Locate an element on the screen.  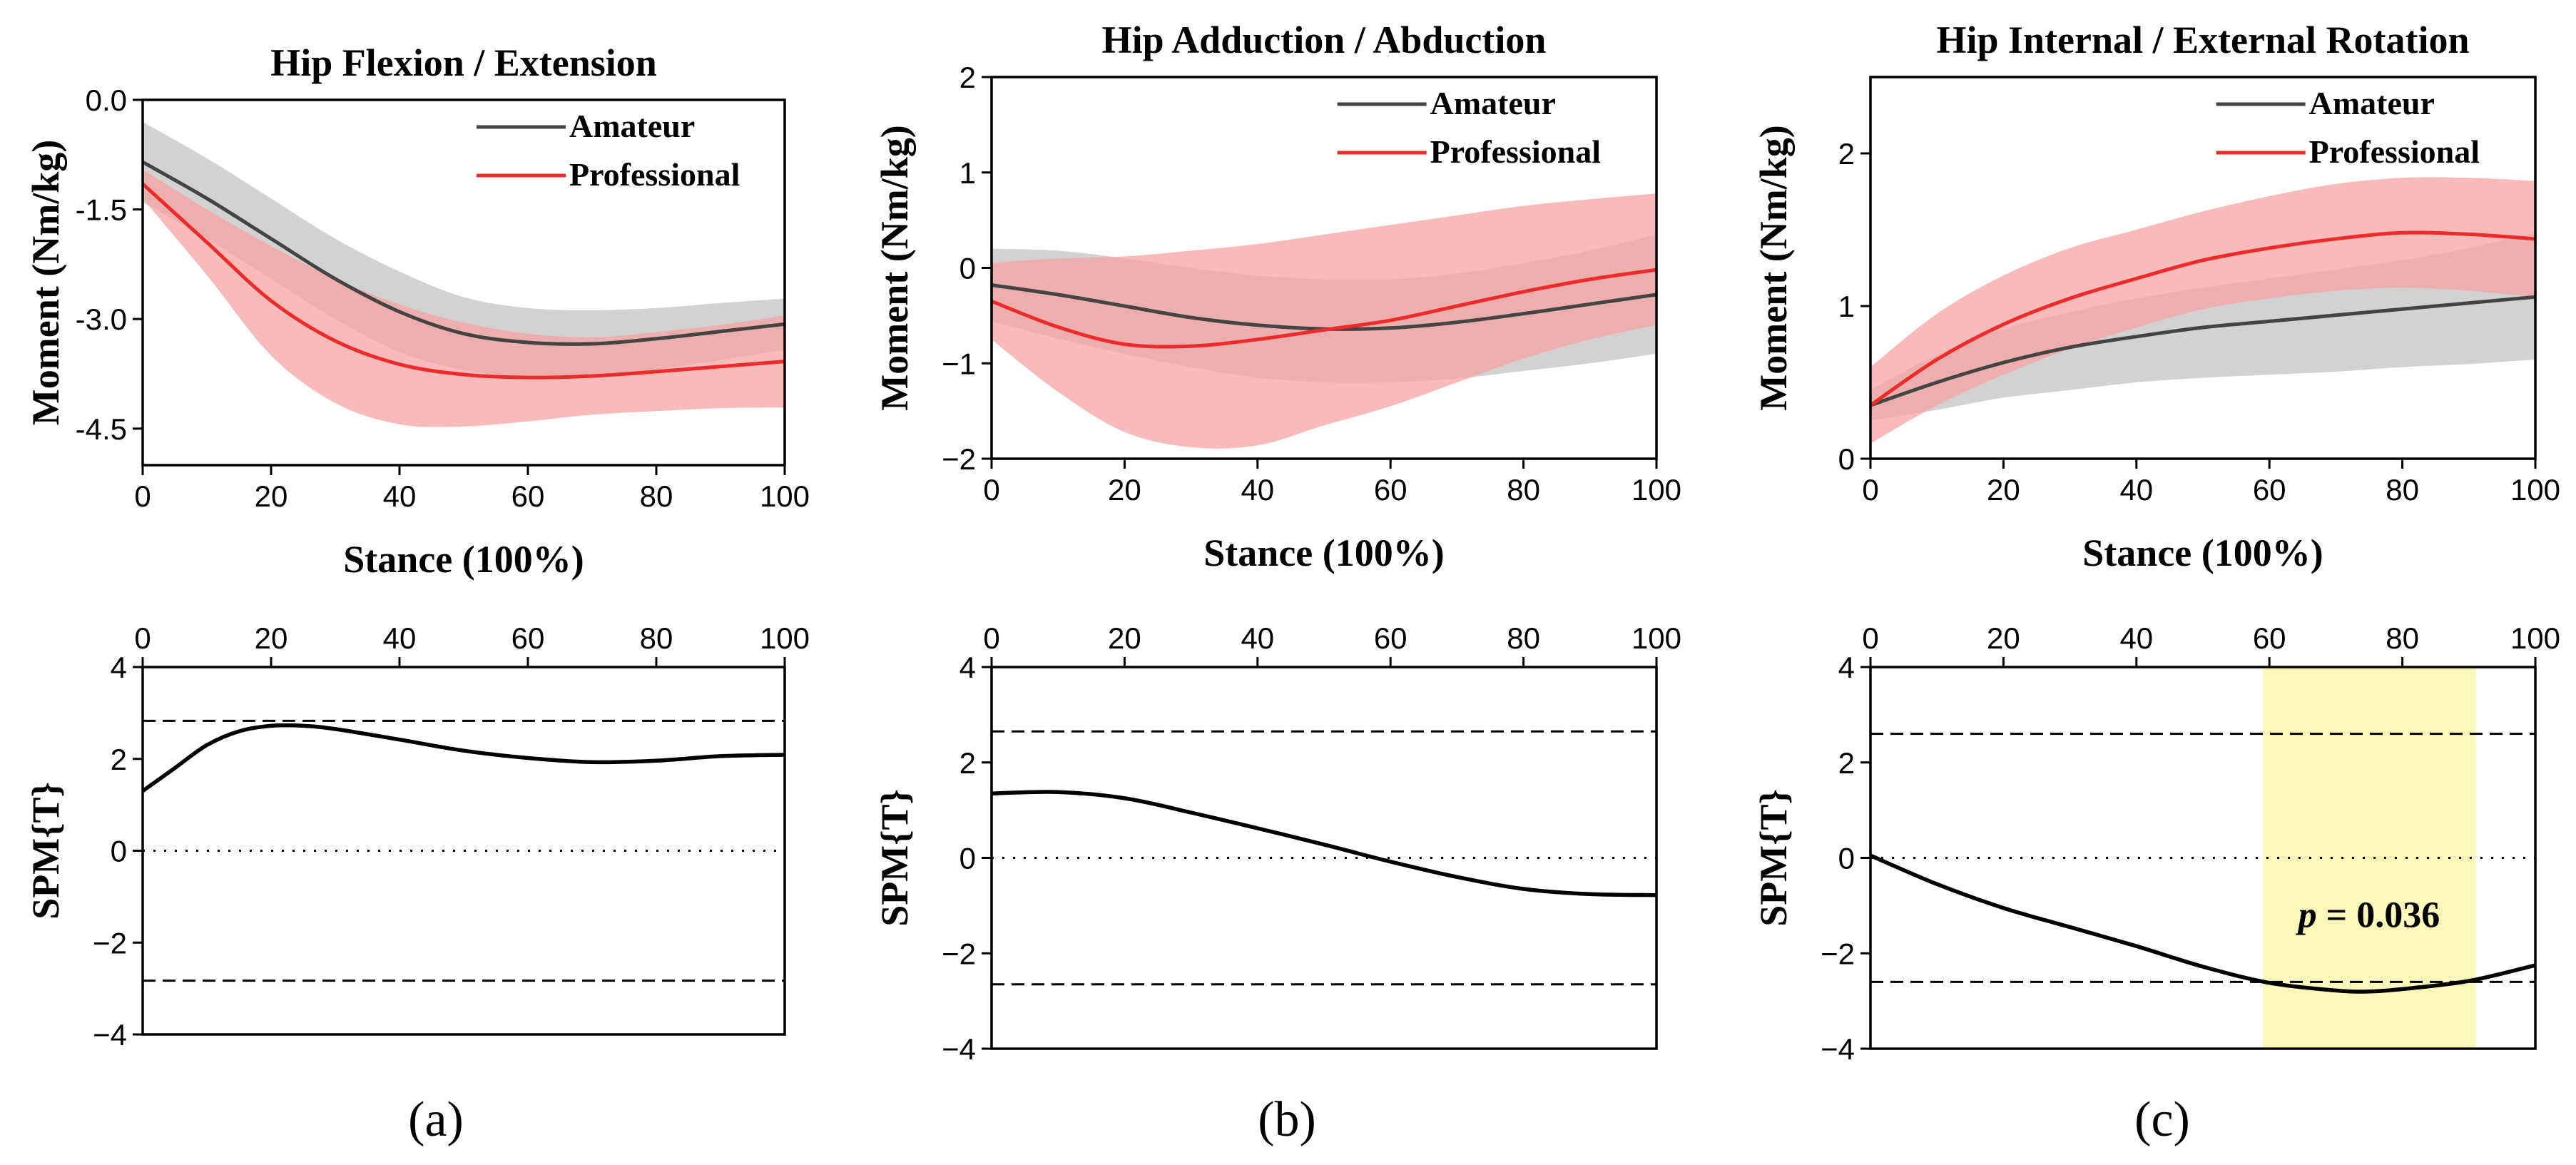
p-symbol: p is located at coordinates (2306, 915).